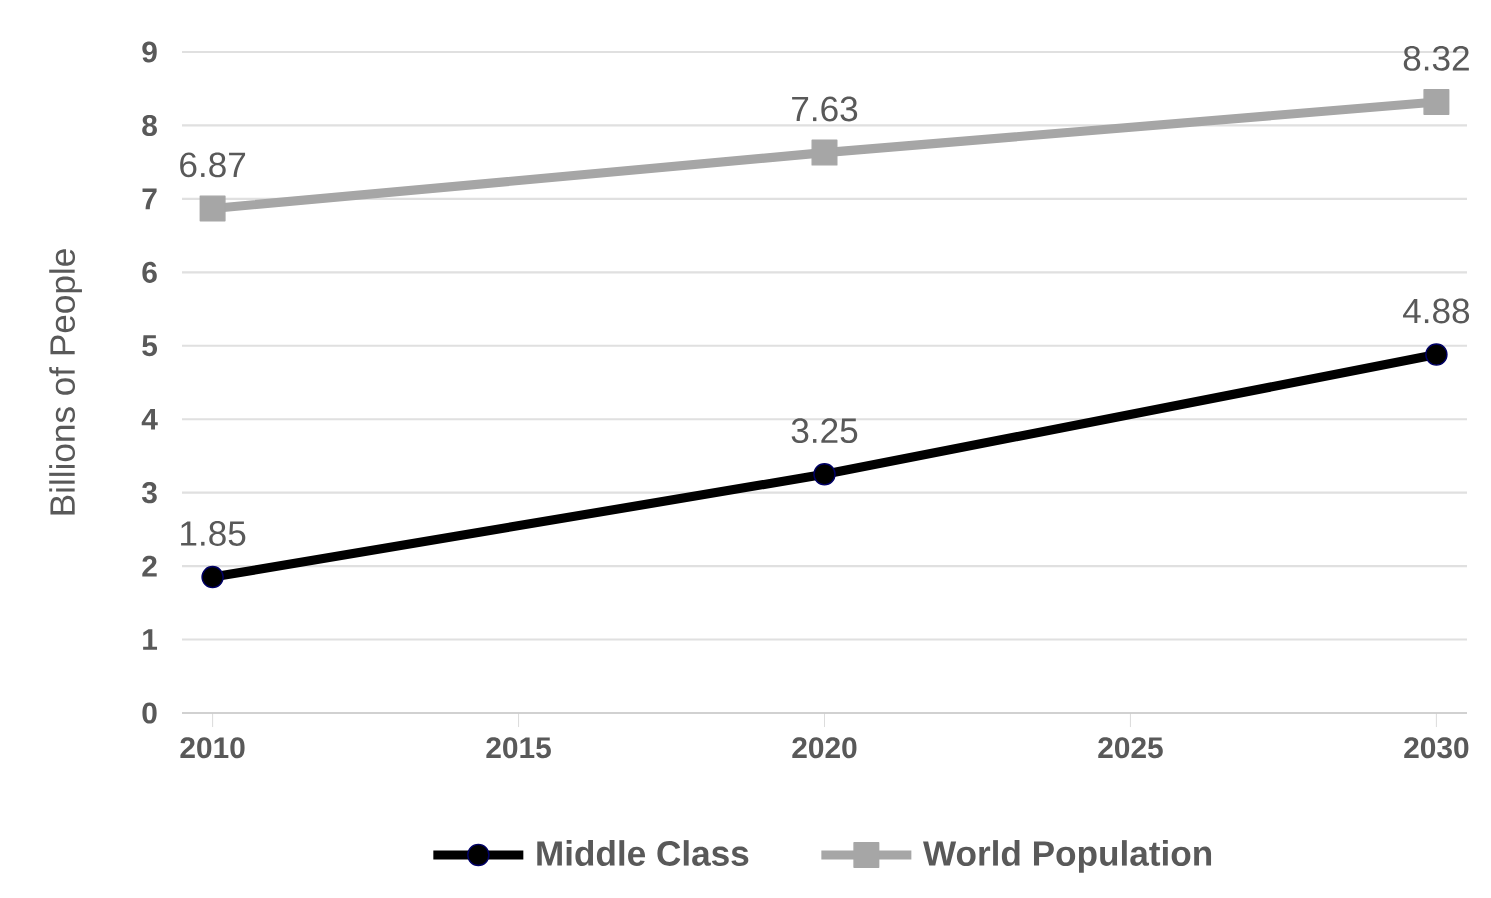  Describe the element at coordinates (212, 748) in the screenshot. I see `x-tick-label: 2010` at that location.